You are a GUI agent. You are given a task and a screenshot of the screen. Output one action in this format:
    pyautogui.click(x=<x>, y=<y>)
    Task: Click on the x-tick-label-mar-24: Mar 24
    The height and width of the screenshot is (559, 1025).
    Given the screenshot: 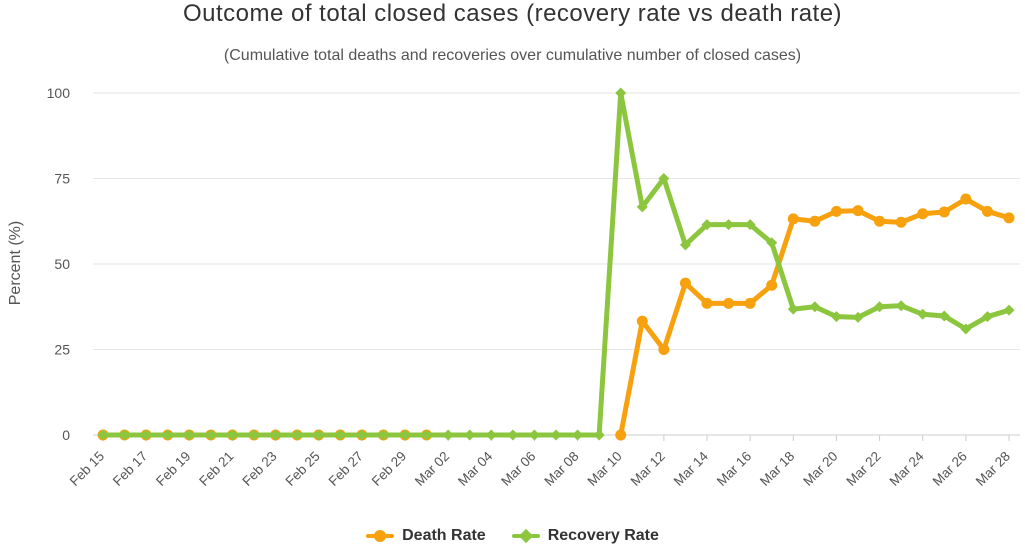 What is the action you would take?
    pyautogui.click(x=907, y=468)
    